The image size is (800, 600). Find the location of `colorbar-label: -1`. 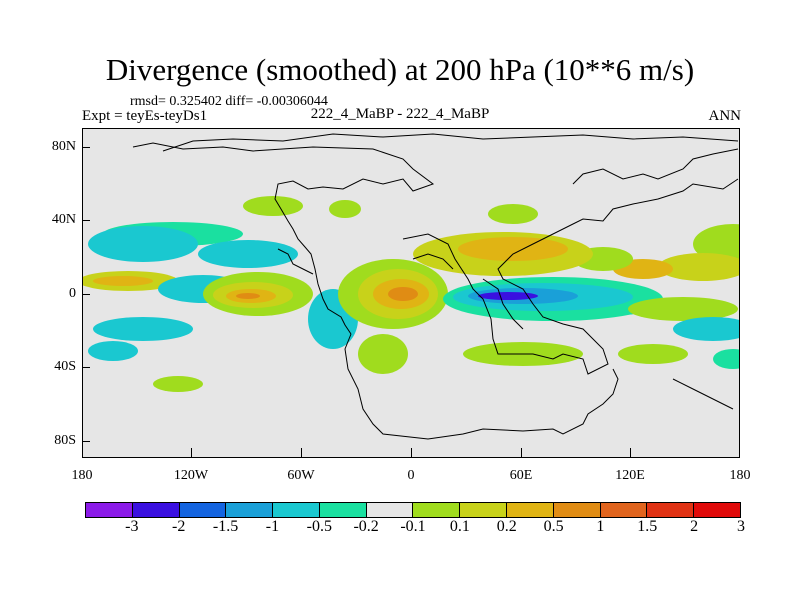

colorbar-label: -1 is located at coordinates (272, 526).